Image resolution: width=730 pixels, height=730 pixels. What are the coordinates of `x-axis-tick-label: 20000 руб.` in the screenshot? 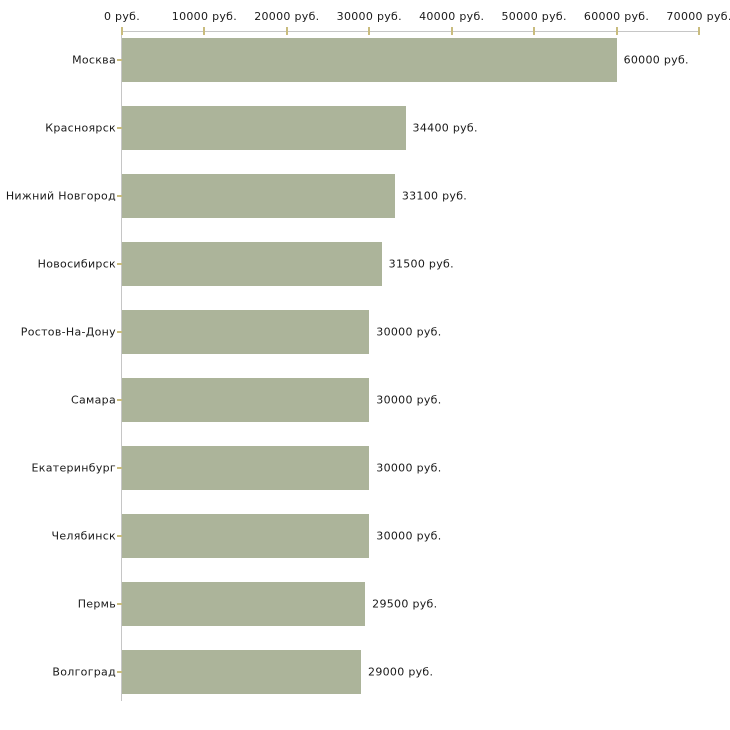 It's located at (287, 16).